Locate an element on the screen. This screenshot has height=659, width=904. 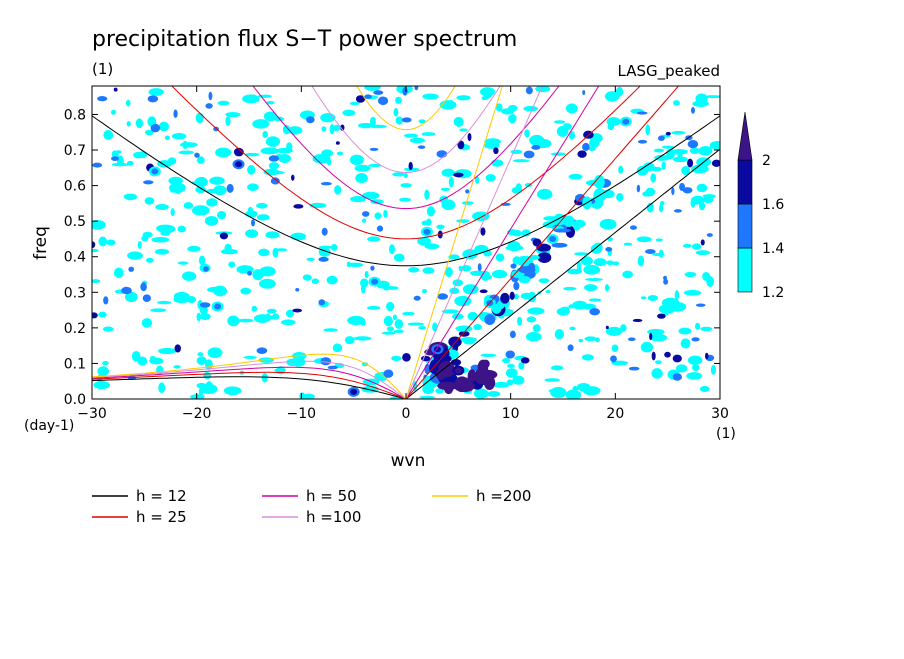
y-axis-title: freq is located at coordinates (41, 243).